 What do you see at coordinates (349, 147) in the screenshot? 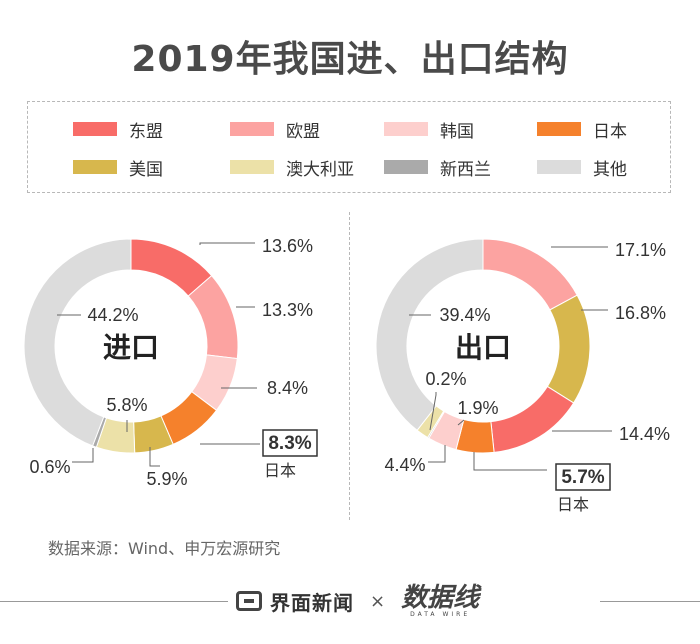
I see `legend: 东盟 欧盟 韩国 日本 美国 澳大利亚 新西兰 其他` at bounding box center [349, 147].